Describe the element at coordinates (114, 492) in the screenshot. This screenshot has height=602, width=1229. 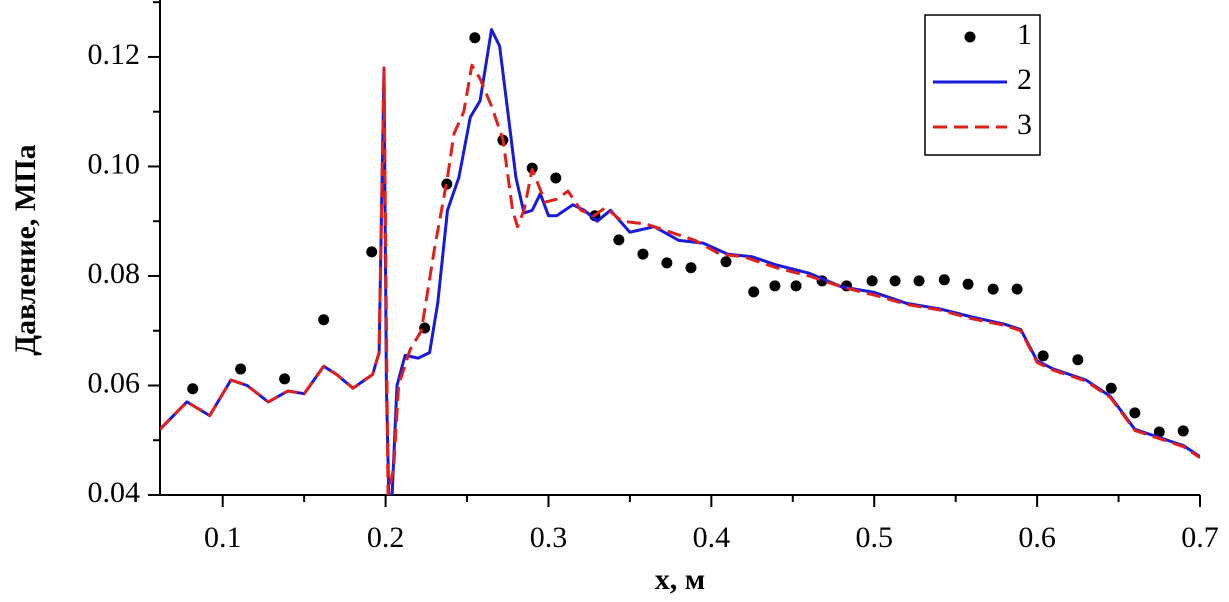
I see `y-tick-label: 0.04` at that location.